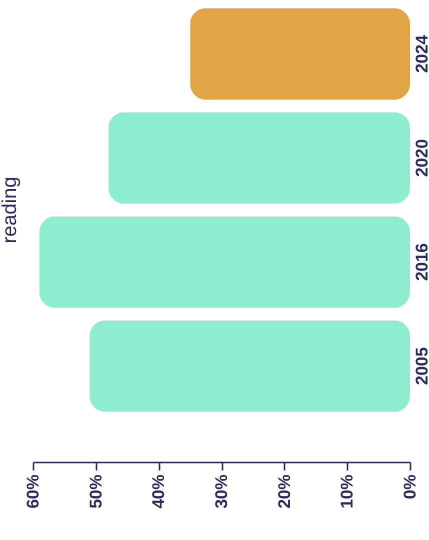  What do you see at coordinates (347, 491) in the screenshot?
I see `x-tick-label: 10%` at bounding box center [347, 491].